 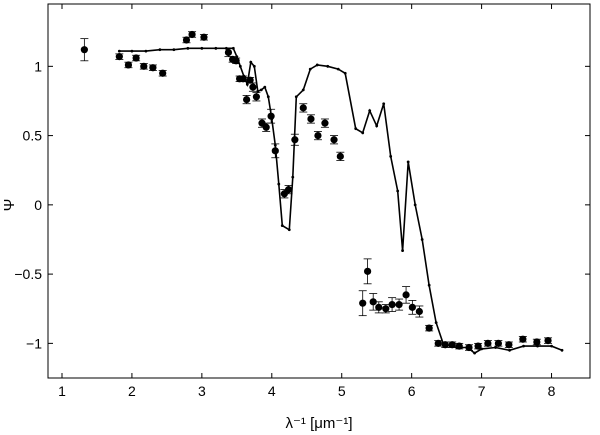 I want to click on y-tick-label: −0.5, so click(x=28, y=274).